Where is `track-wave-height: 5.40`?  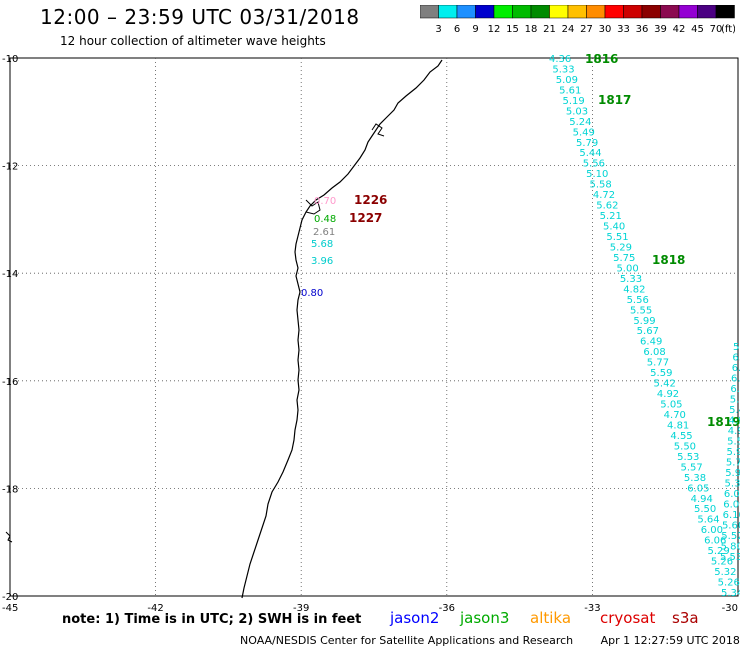 track-wave-height: 5.40 is located at coordinates (614, 227).